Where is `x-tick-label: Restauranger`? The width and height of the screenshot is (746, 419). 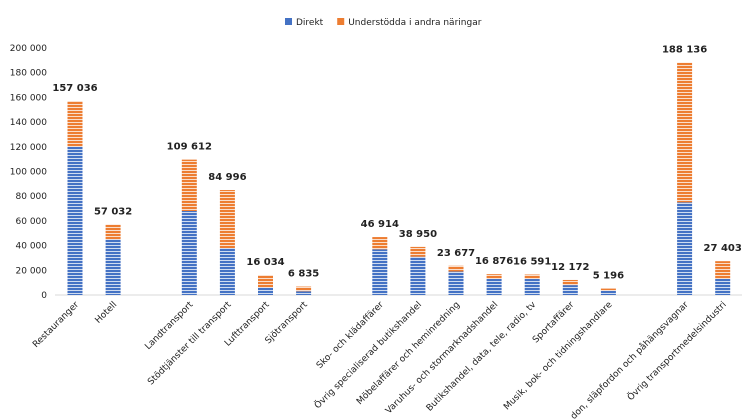 x-tick-label: Restauranger is located at coordinates (56, 325).